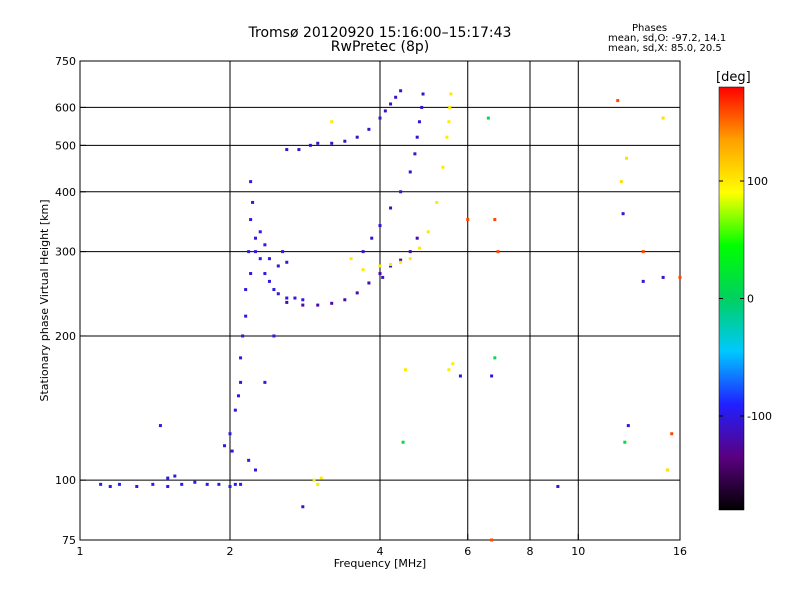 Image resolution: width=800 pixels, height=600 pixels. I want to click on colorbar-ticks: 100 0 -100, so click(745, 299).